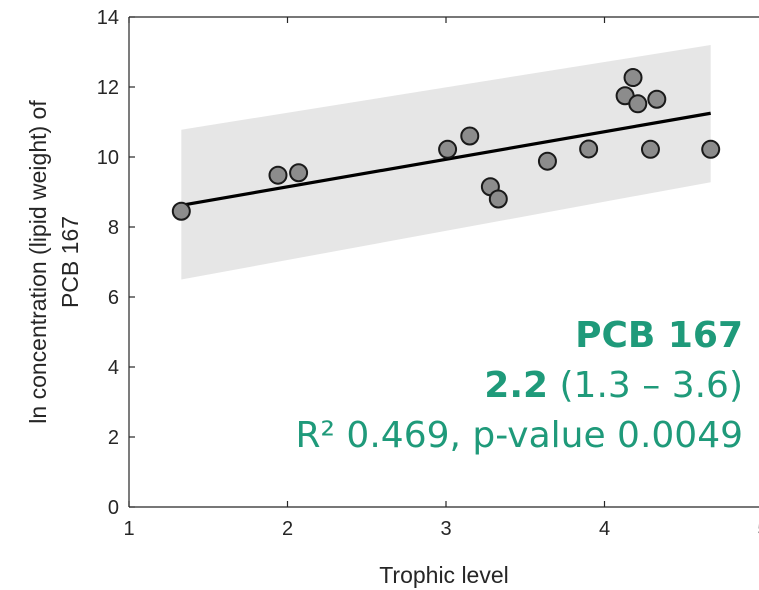 This screenshot has height=590, width=759. I want to click on y-axis-label-line2: PCB 167, so click(70, 262).